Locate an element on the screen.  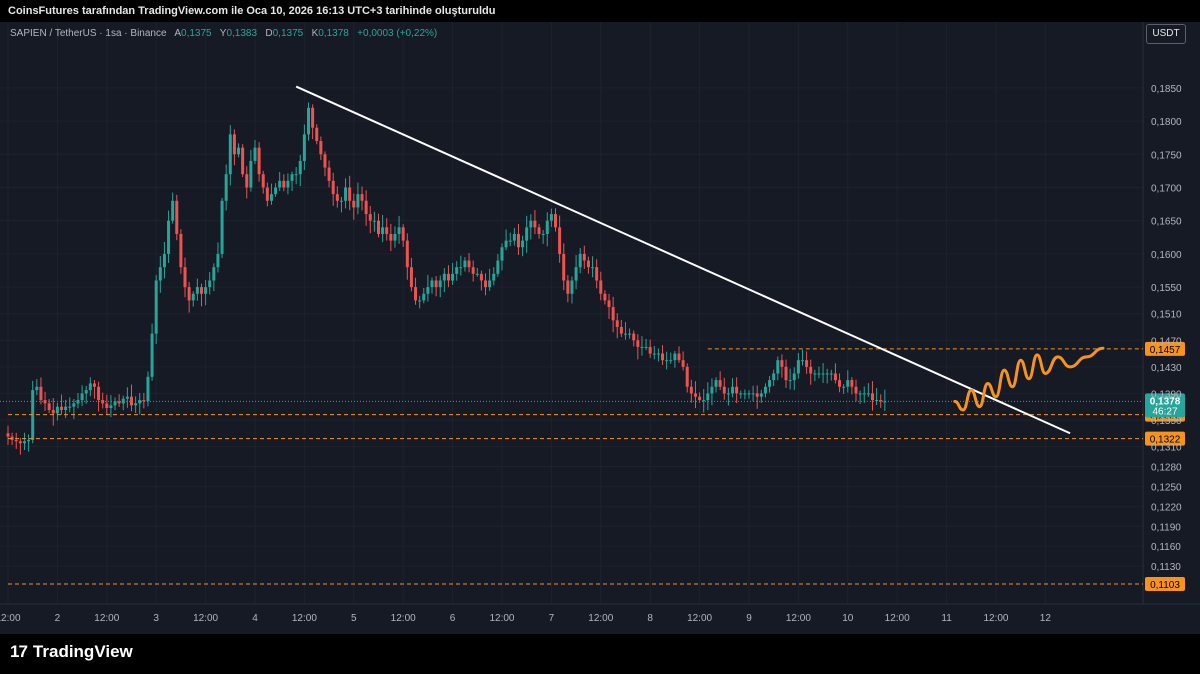
symbol-name: SAPIEN / TetherUS · 1sa · Binance is located at coordinates (88, 33).